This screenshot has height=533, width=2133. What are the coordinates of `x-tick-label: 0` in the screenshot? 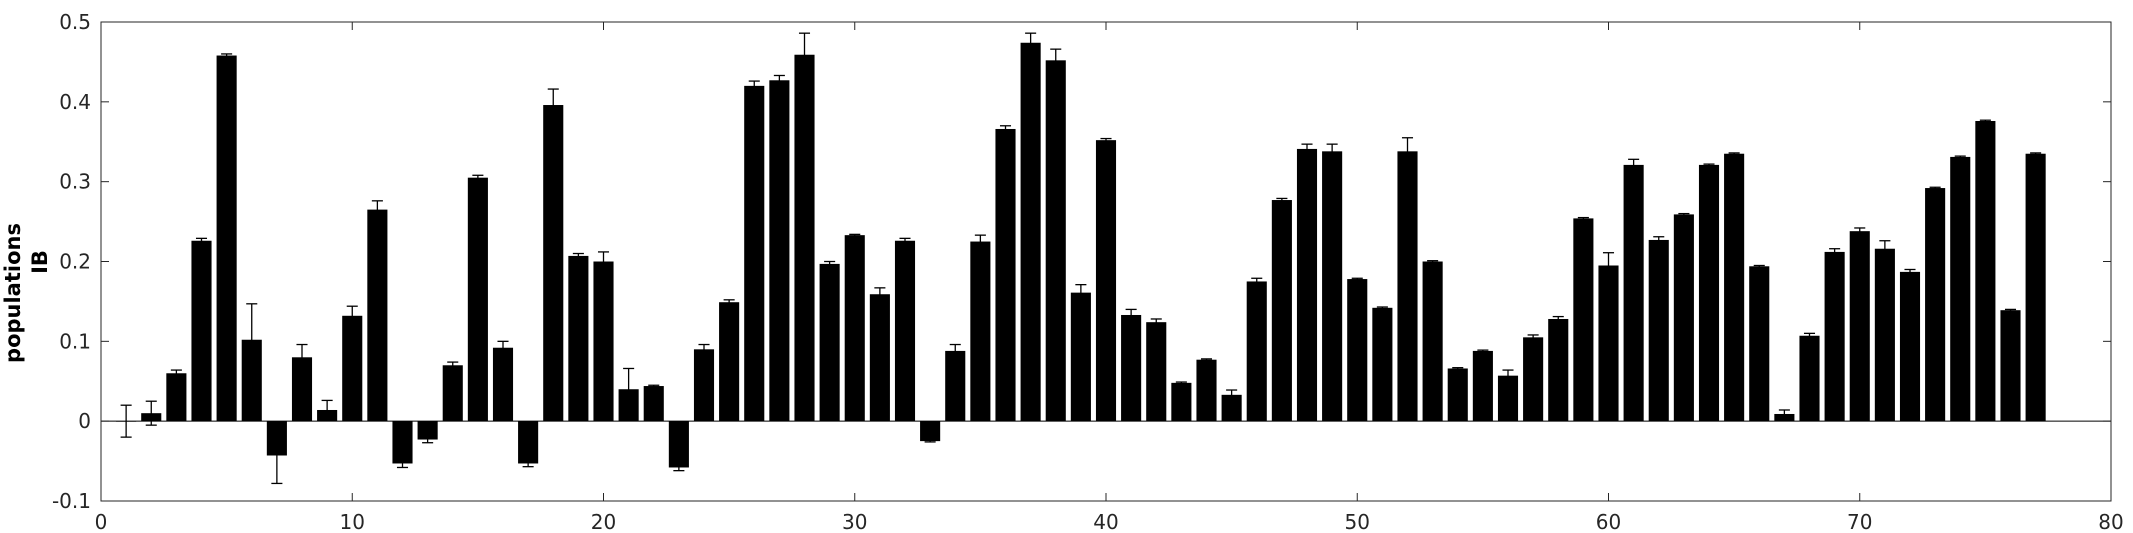 It's located at (101, 521).